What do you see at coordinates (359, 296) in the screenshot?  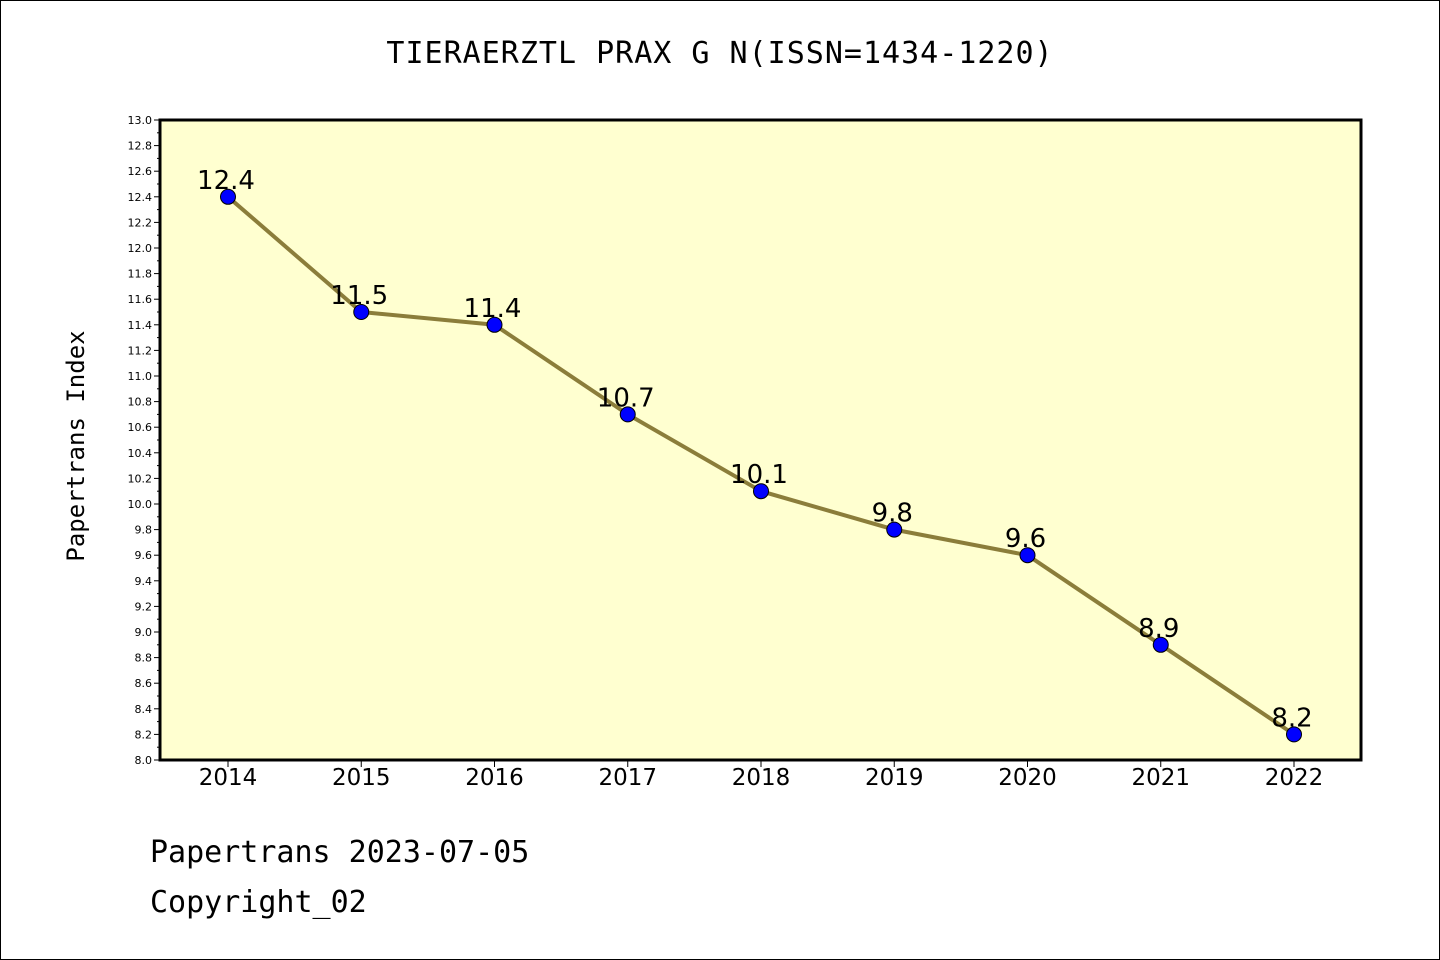 I see `data-label: 11.5` at bounding box center [359, 296].